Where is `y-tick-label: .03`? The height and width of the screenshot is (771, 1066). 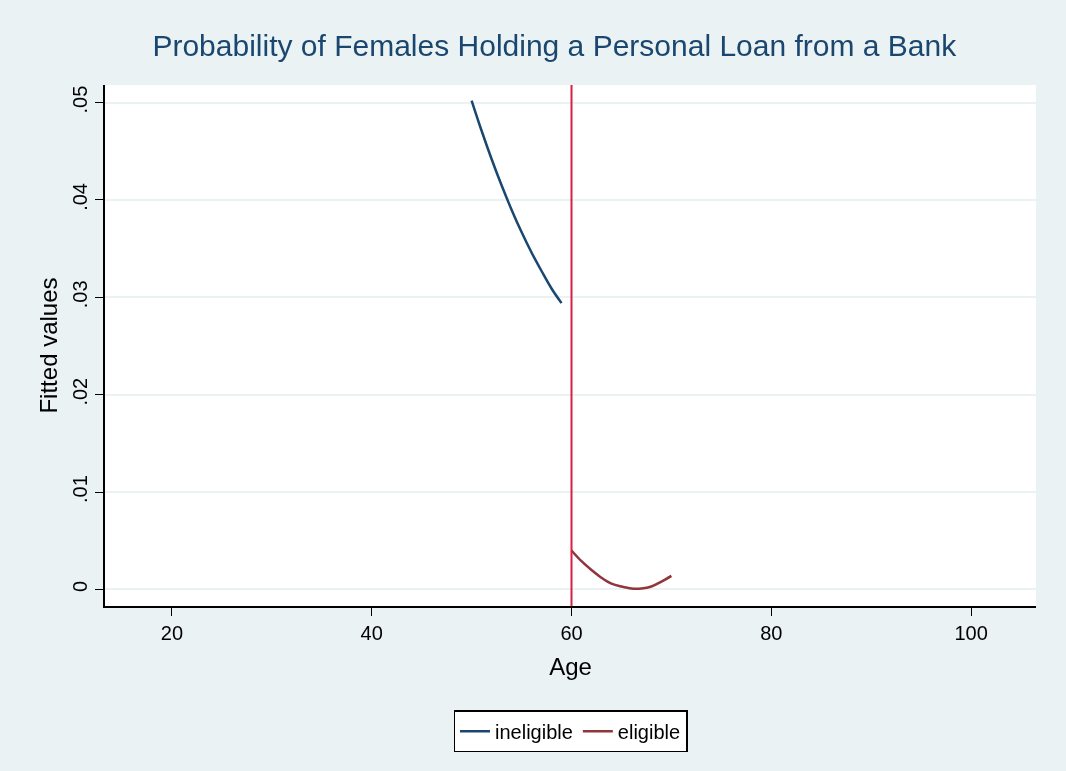 y-tick-label: .03 is located at coordinates (80, 294).